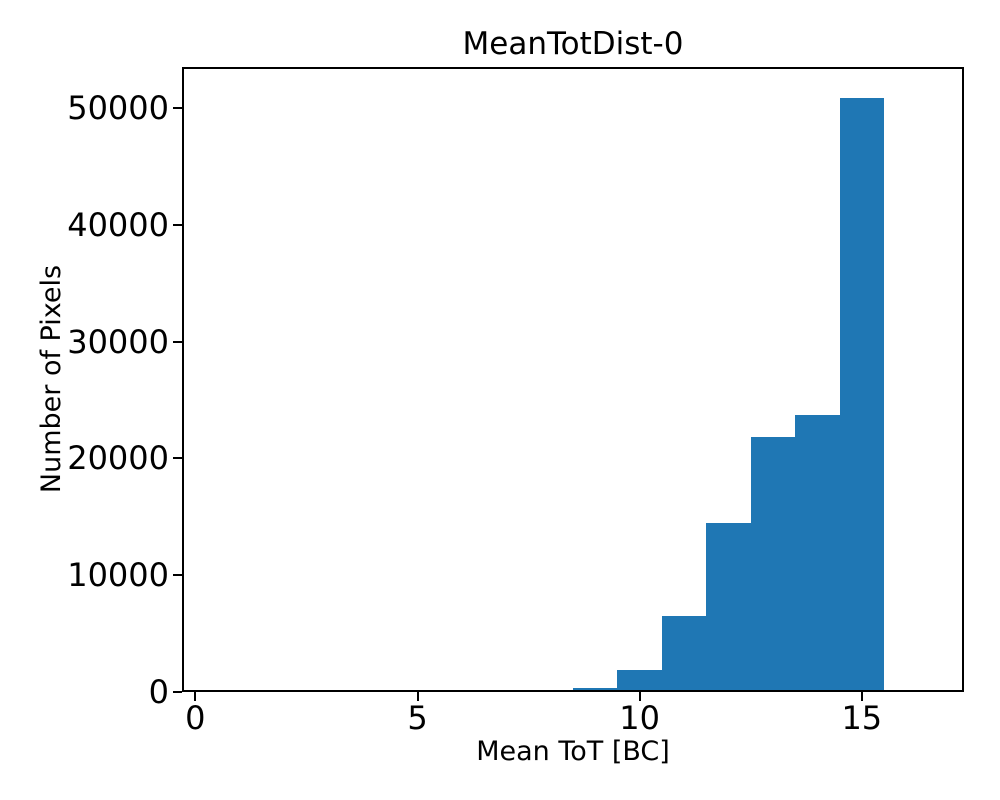 Image resolution: width=1000 pixels, height=800 pixels. I want to click on y-tick-label: 40000, so click(118, 224).